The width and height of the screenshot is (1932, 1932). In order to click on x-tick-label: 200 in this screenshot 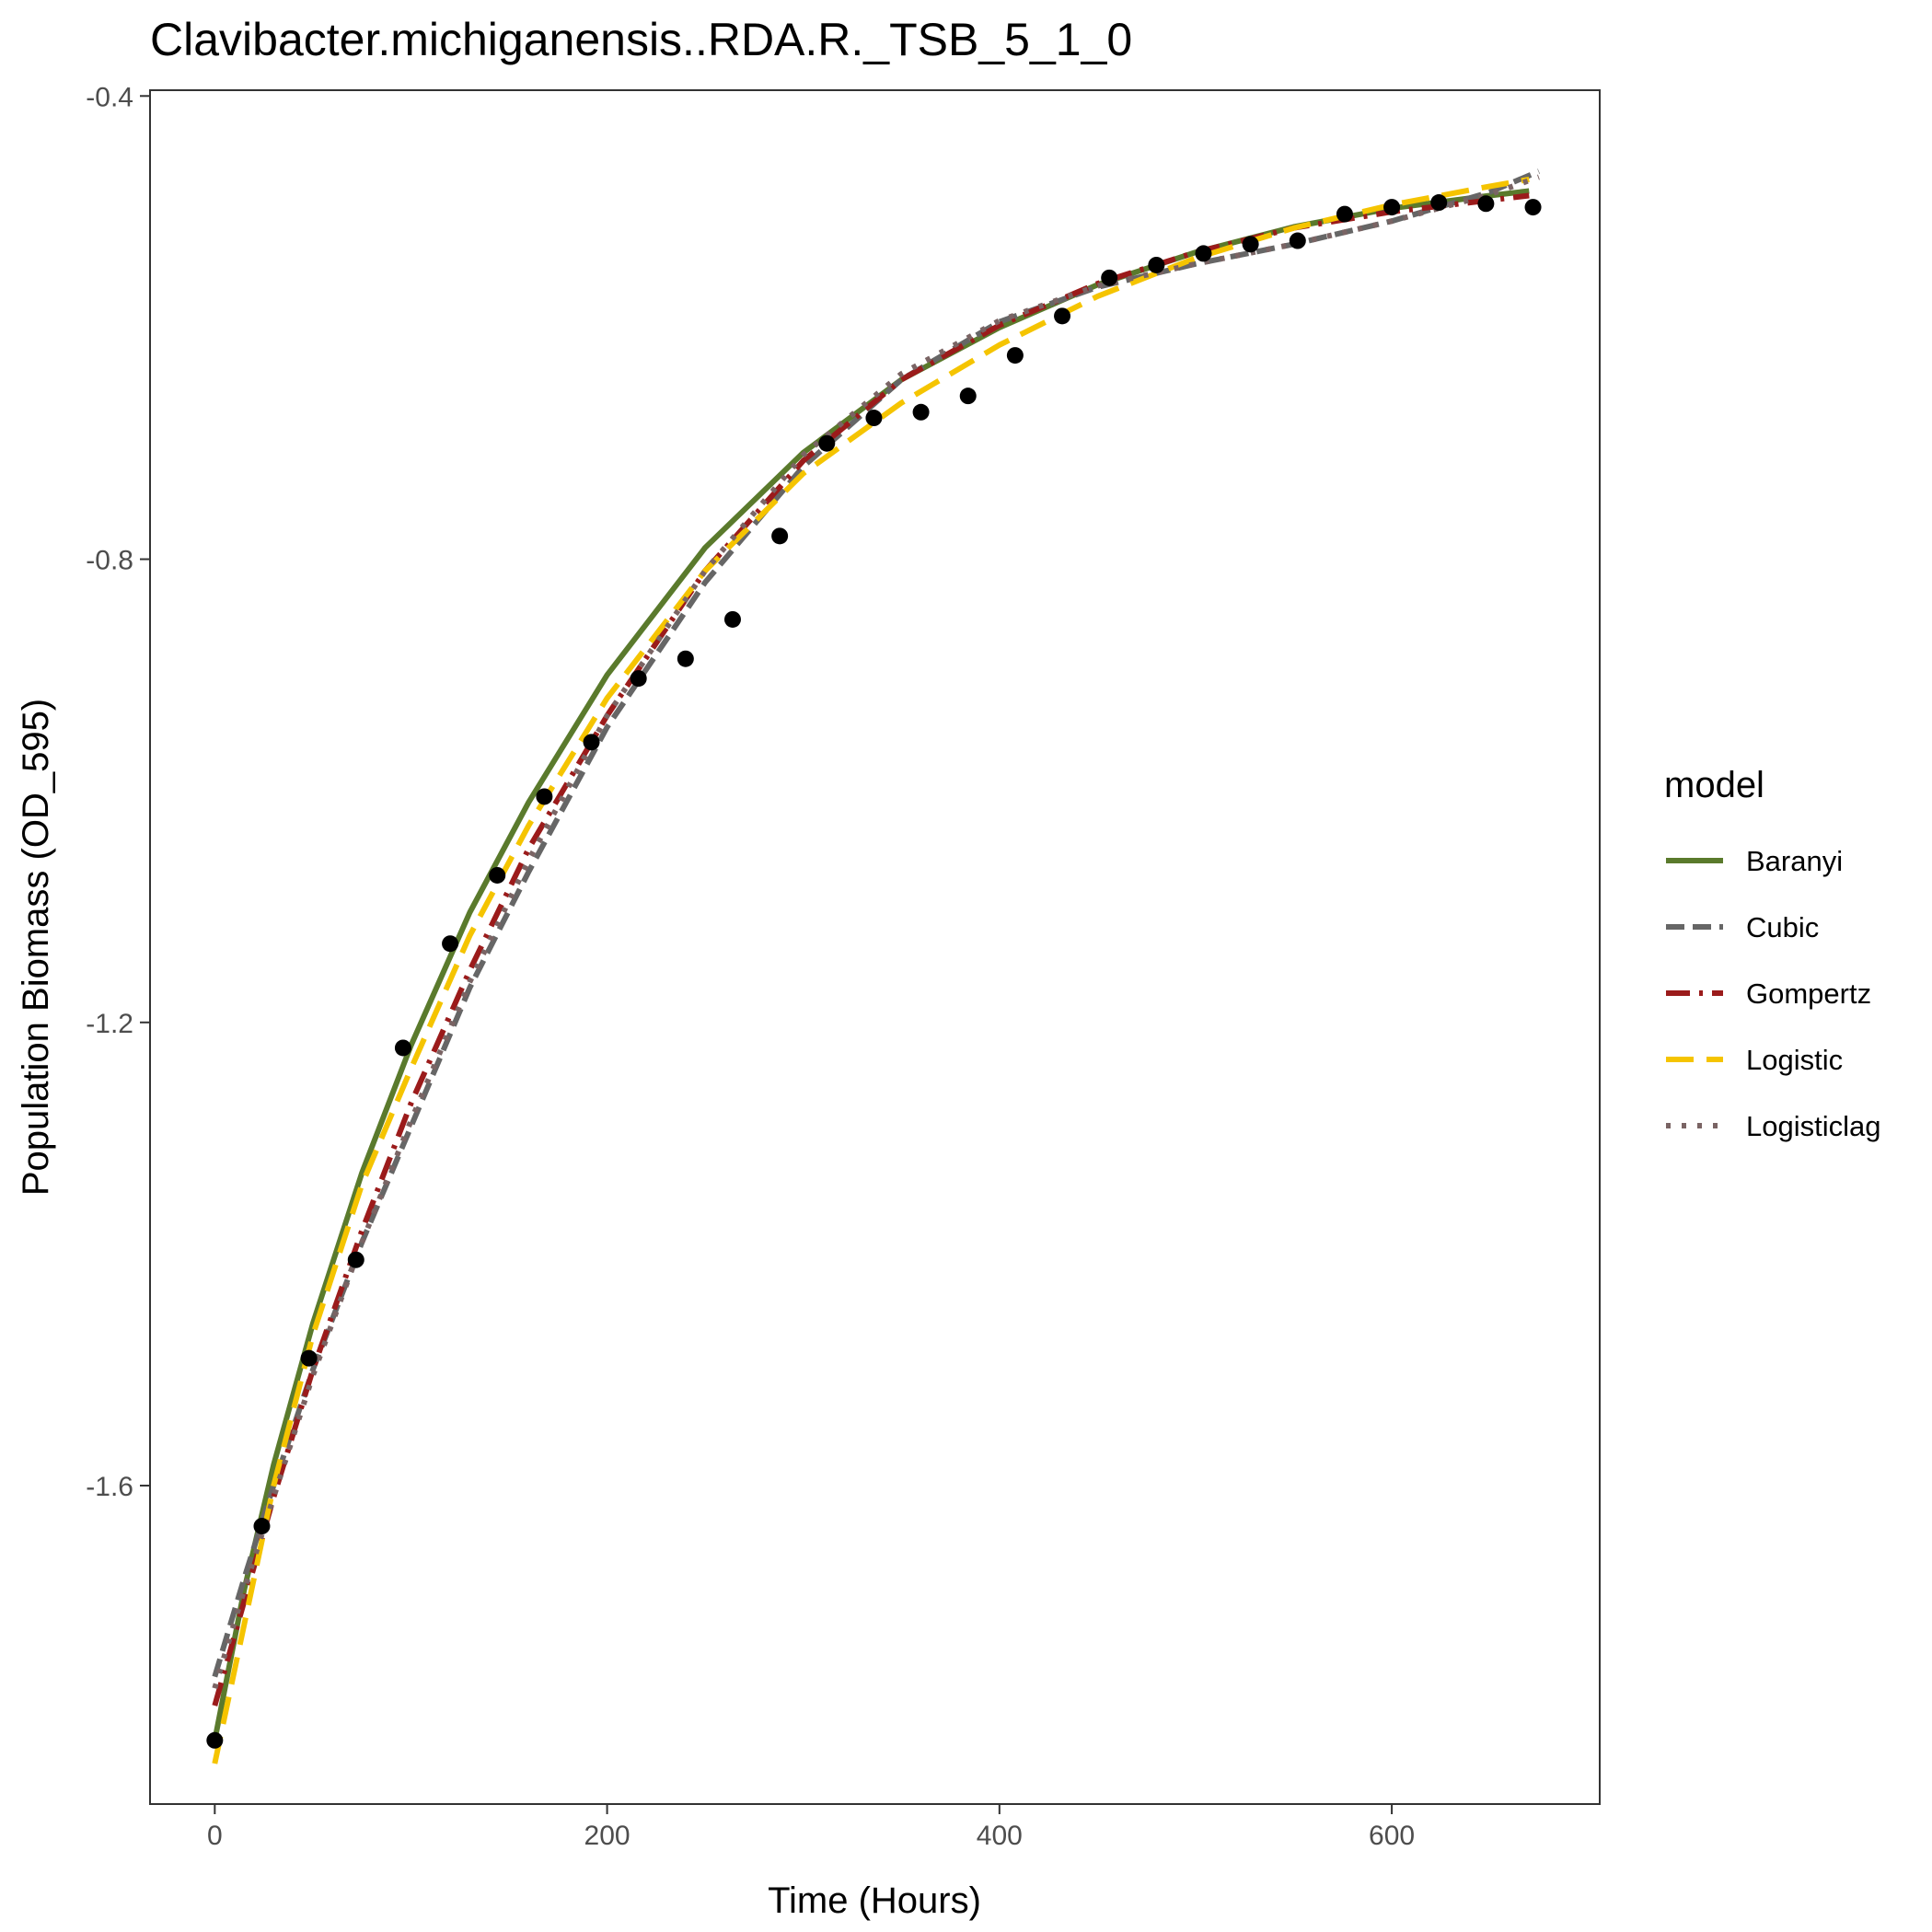, I will do `click(607, 1836)`.